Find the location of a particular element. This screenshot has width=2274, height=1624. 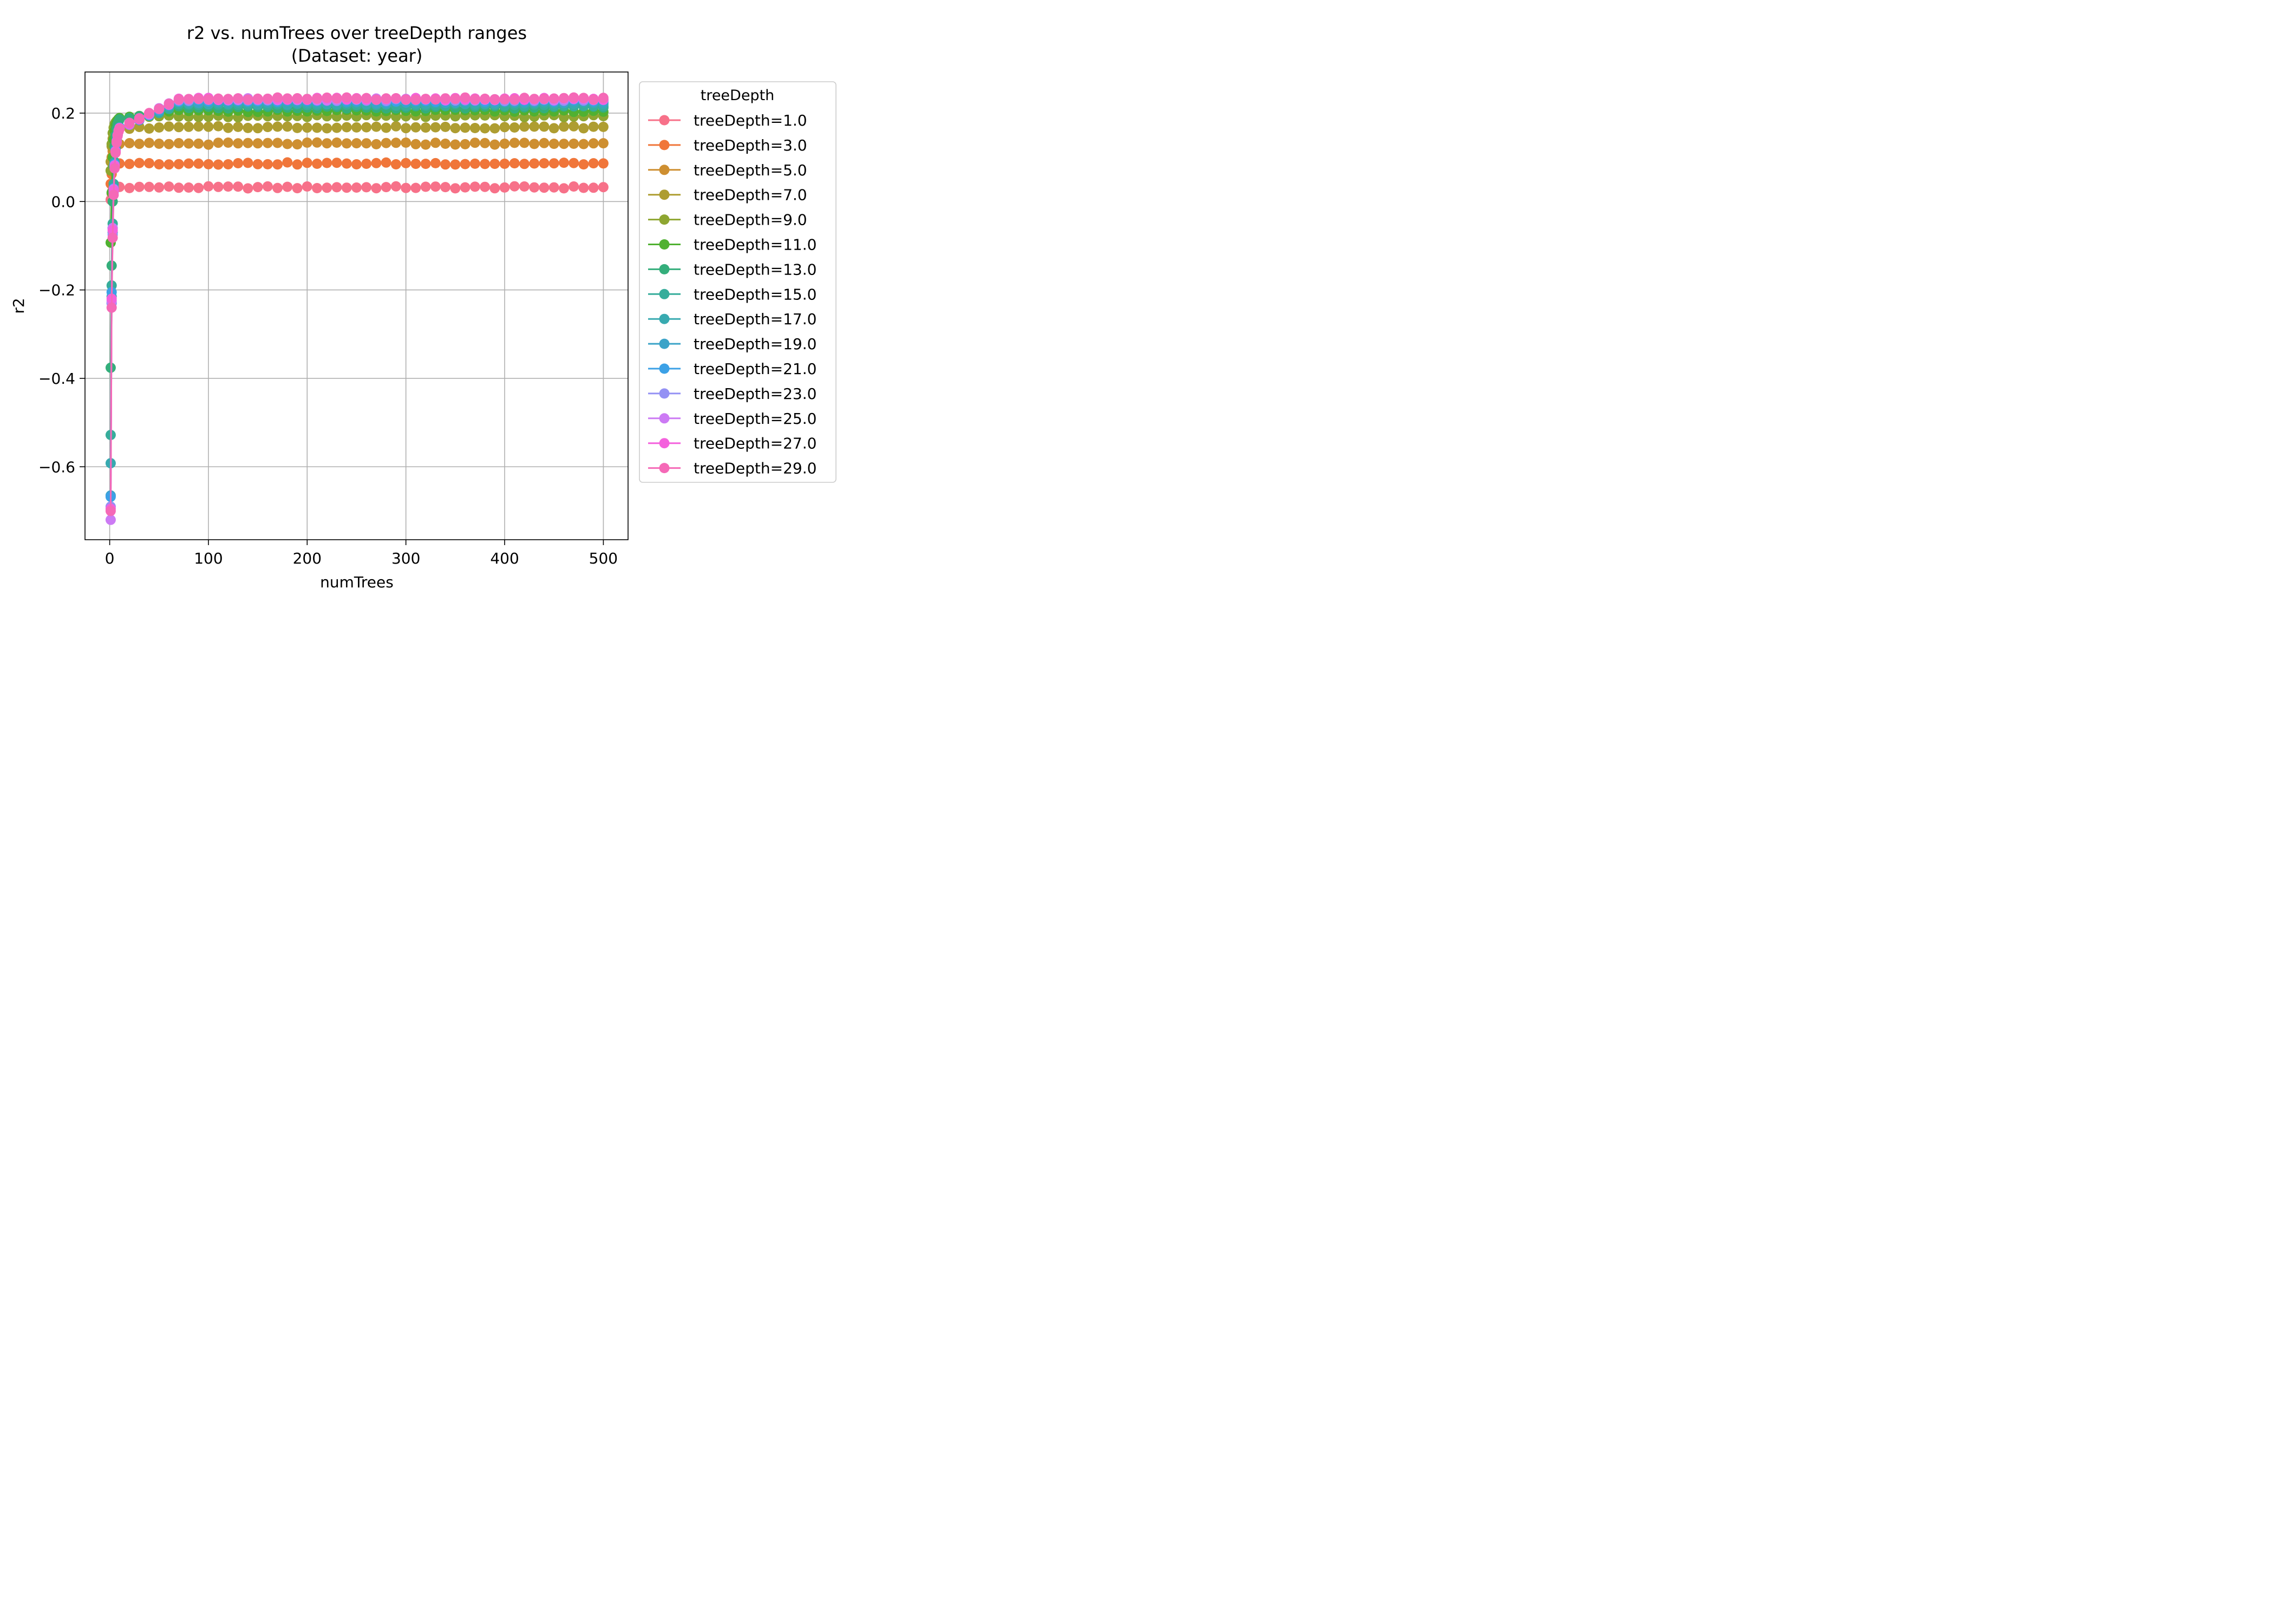

legend-entry: treeDepth=19.0 is located at coordinates (732, 344).